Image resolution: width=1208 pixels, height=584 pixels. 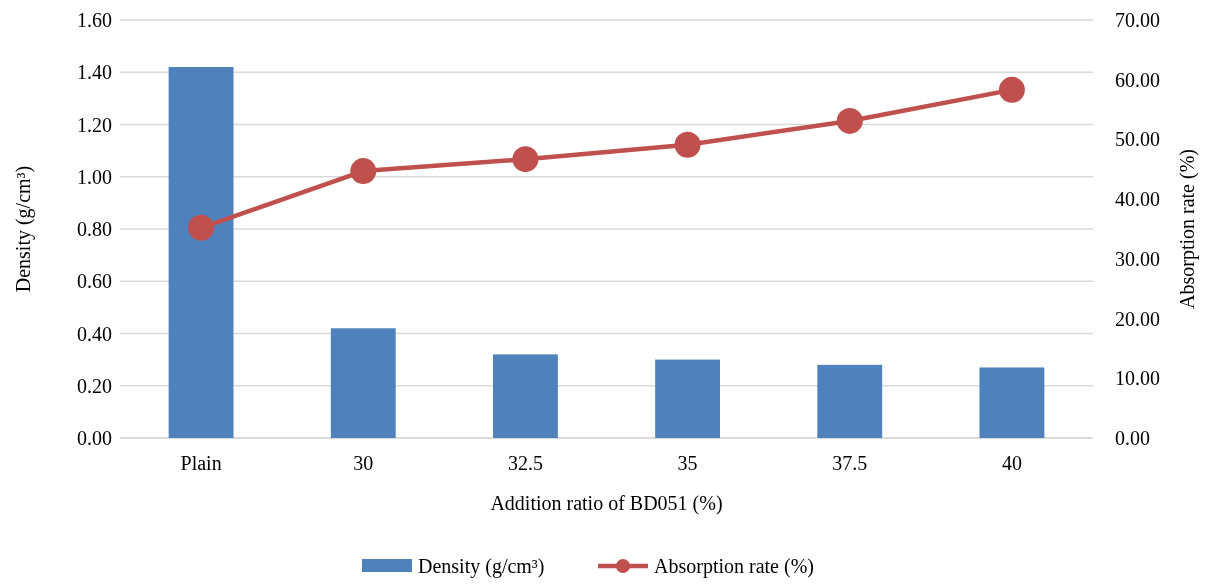 What do you see at coordinates (23, 229) in the screenshot?
I see `y-axis-title: Density (g/cm³)` at bounding box center [23, 229].